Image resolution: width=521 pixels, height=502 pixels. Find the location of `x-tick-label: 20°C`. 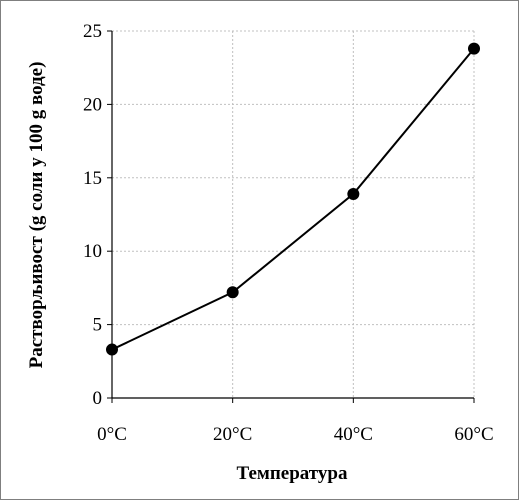

x-tick-label: 20°C is located at coordinates (232, 434).